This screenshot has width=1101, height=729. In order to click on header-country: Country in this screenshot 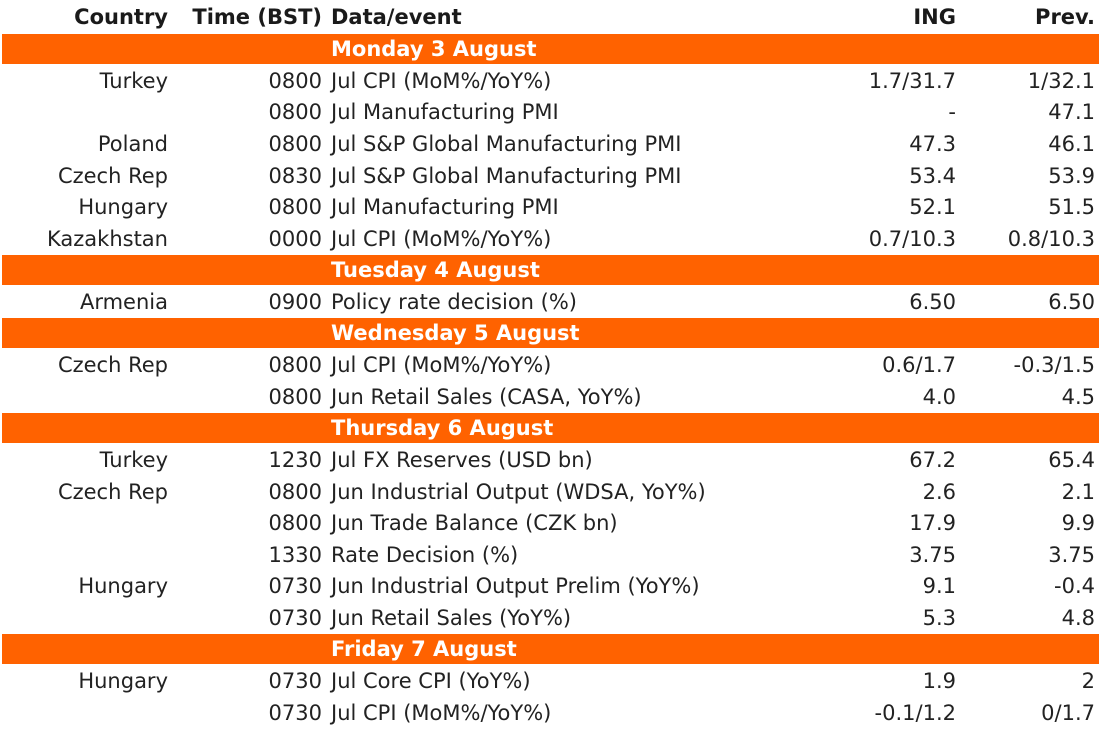, I will do `click(121, 16)`.